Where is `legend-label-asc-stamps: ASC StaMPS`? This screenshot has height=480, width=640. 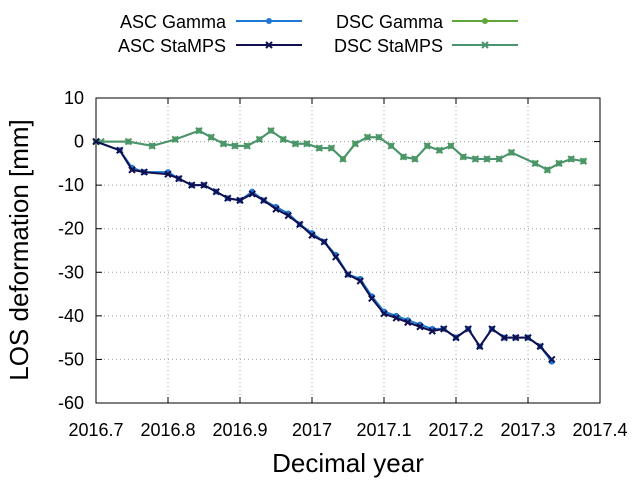 legend-label-asc-stamps: ASC StaMPS is located at coordinates (172, 46).